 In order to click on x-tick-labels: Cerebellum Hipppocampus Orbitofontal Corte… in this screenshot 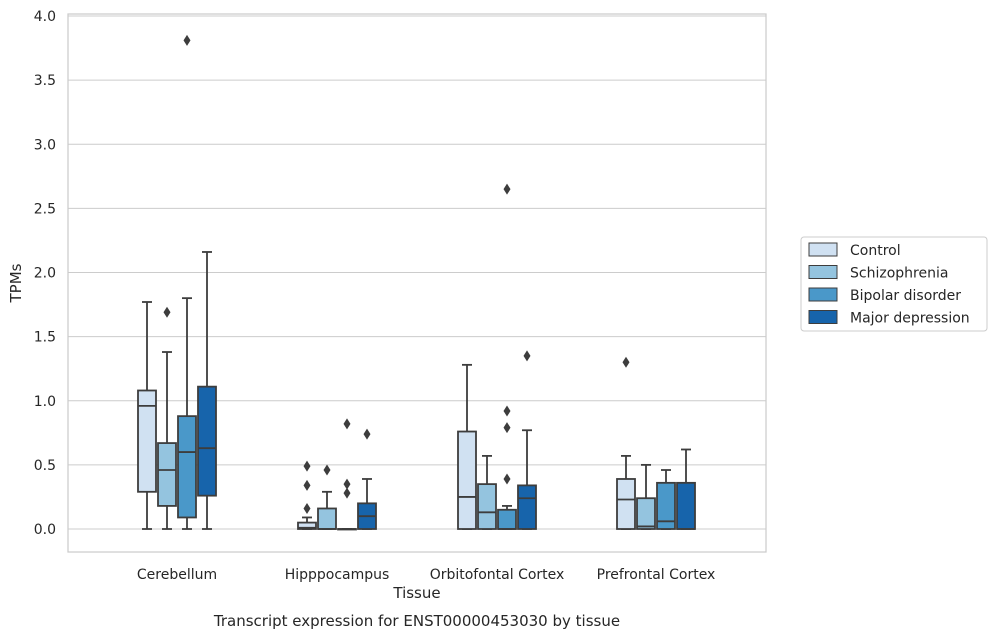, I will do `click(426, 575)`.